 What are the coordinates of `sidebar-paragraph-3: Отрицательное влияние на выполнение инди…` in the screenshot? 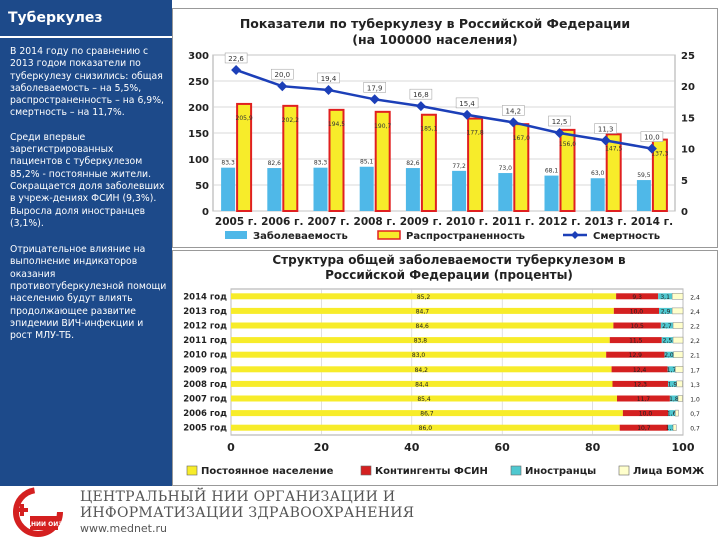 It's located at (88, 293).